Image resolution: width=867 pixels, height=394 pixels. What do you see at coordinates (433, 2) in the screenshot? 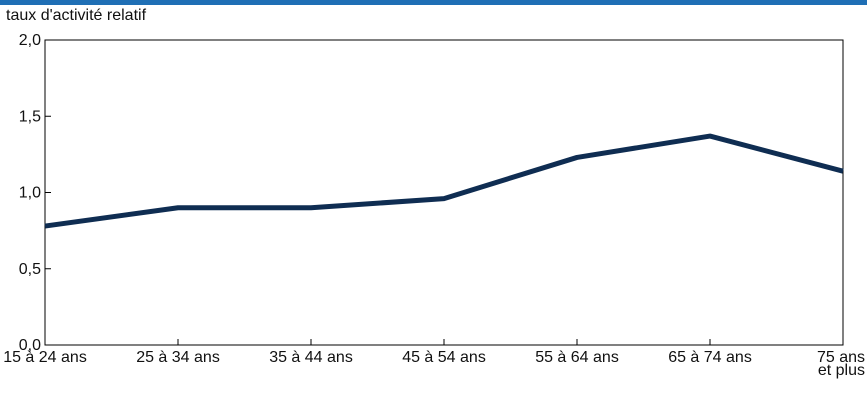
I see `header-accent-rule` at bounding box center [433, 2].